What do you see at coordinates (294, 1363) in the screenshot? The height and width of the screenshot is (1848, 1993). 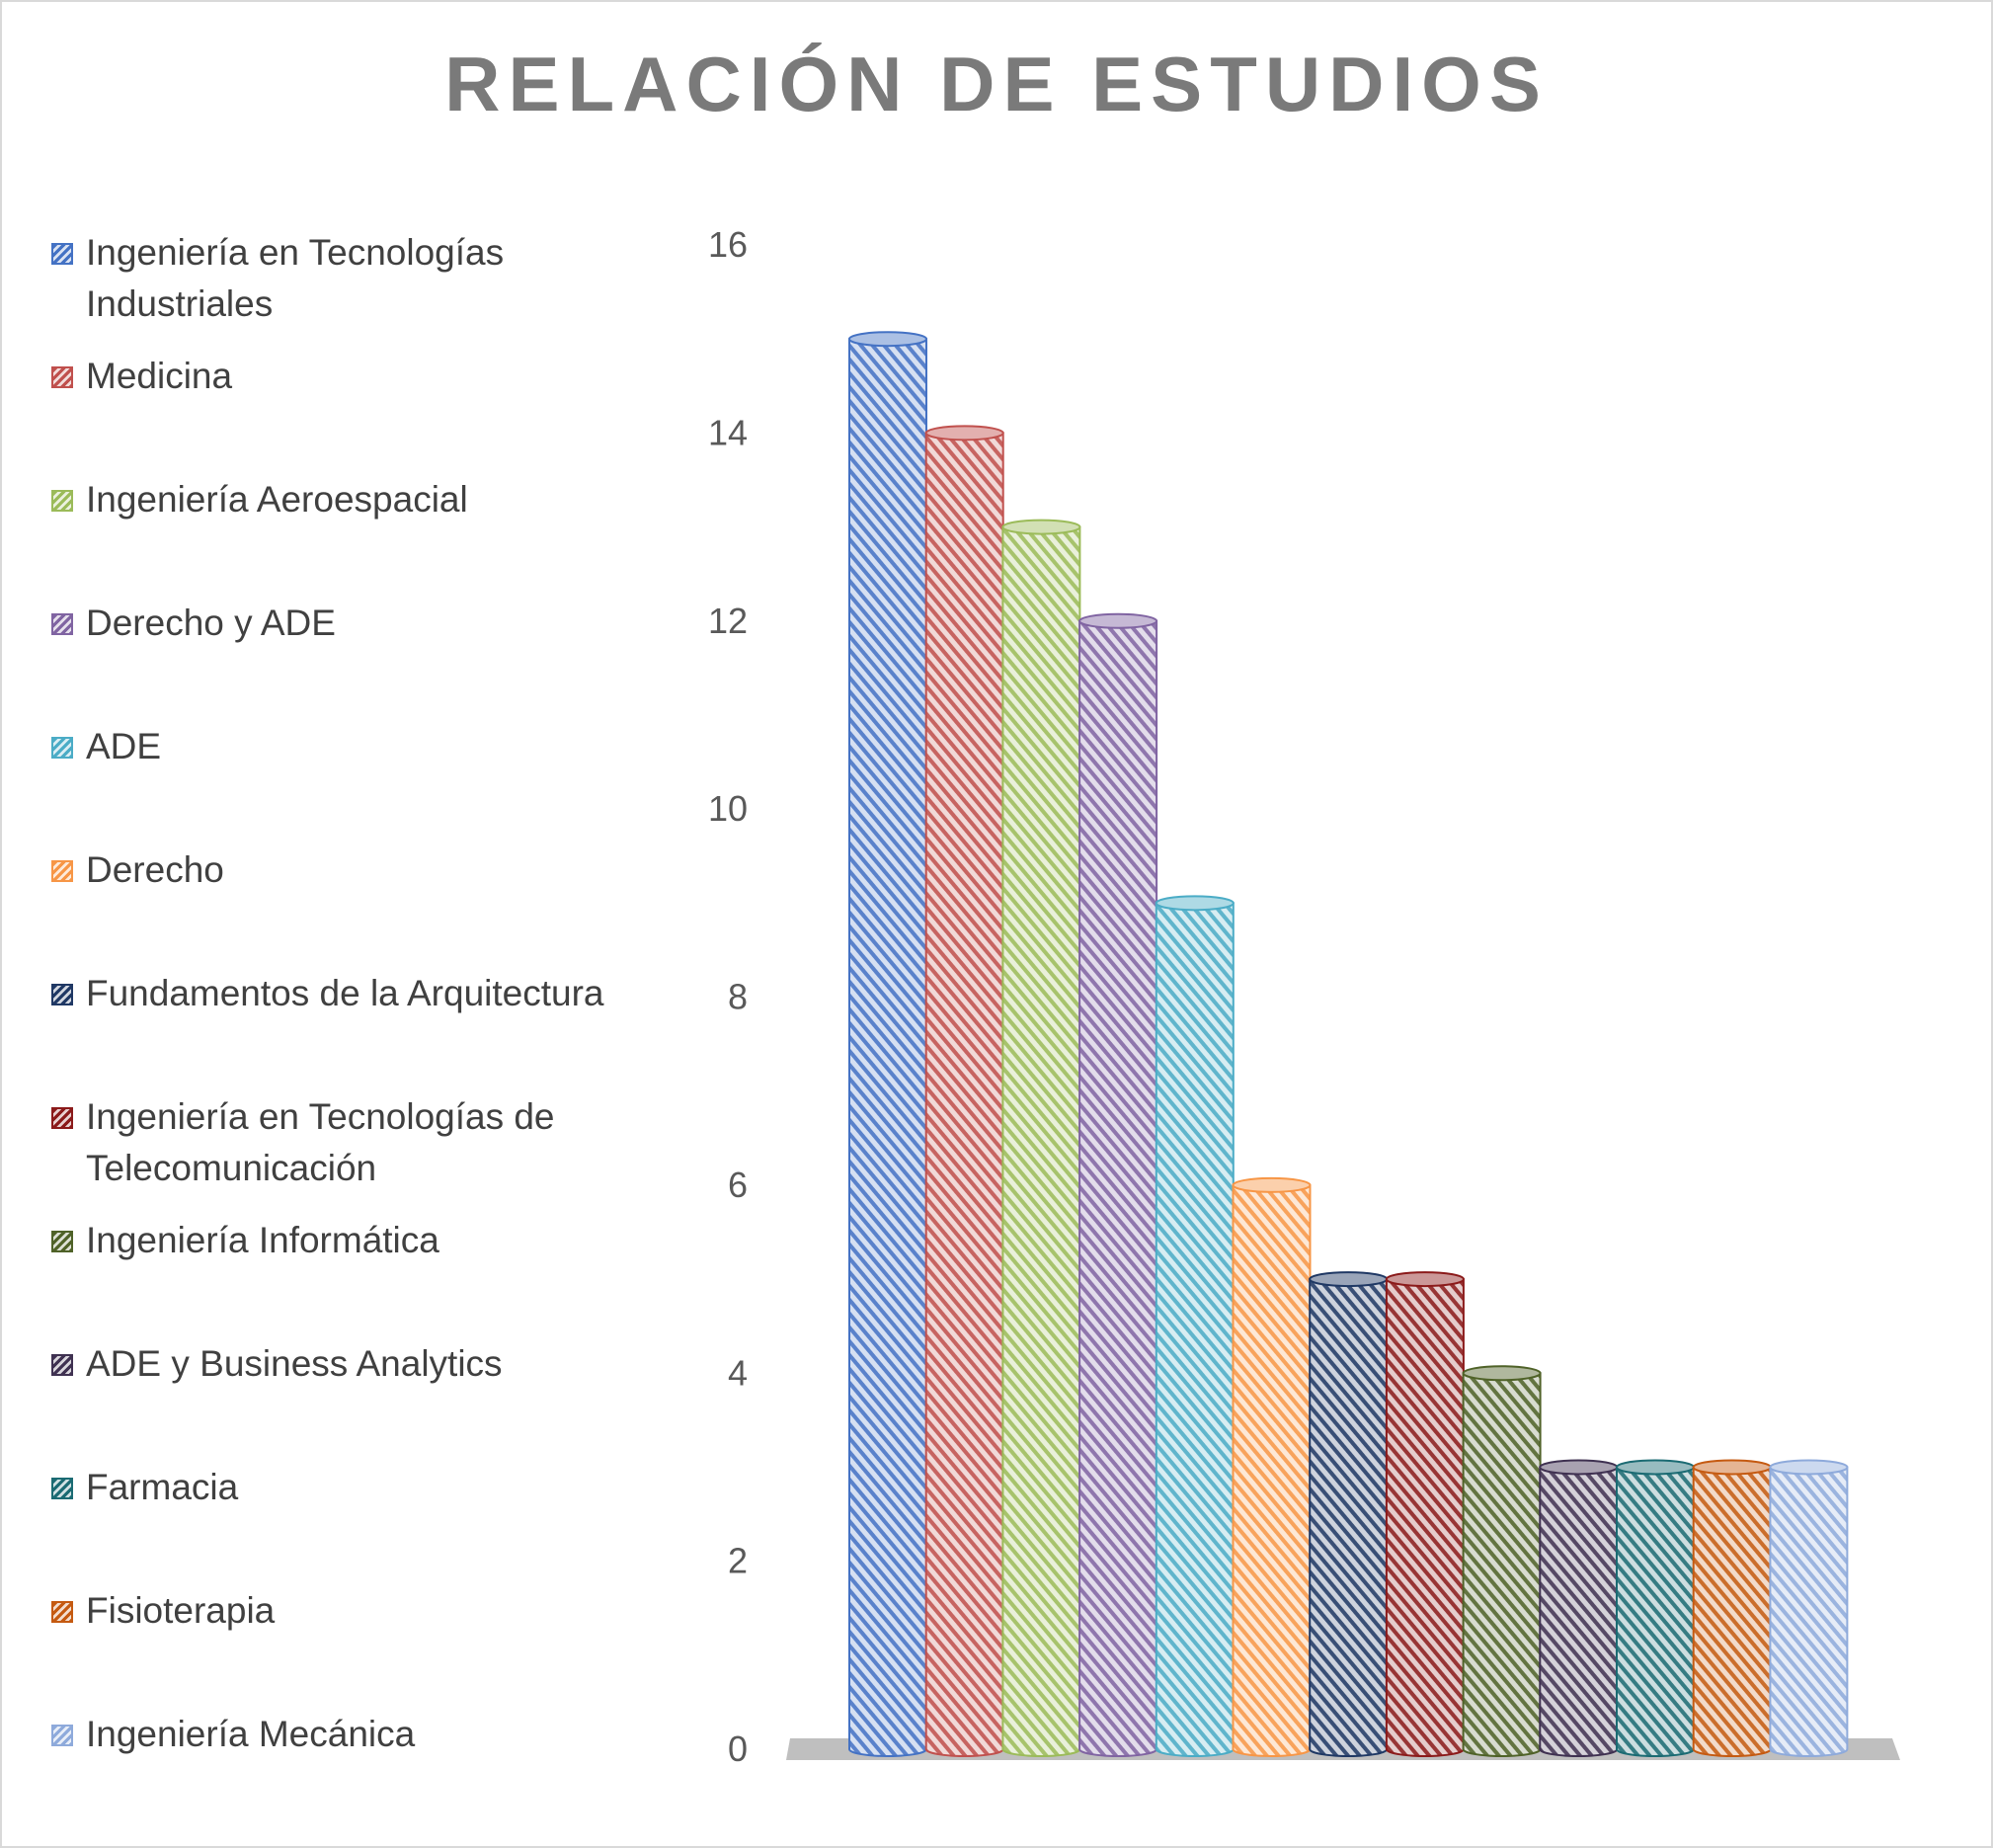 I see `legend-label: ADE y Business Analytics` at bounding box center [294, 1363].